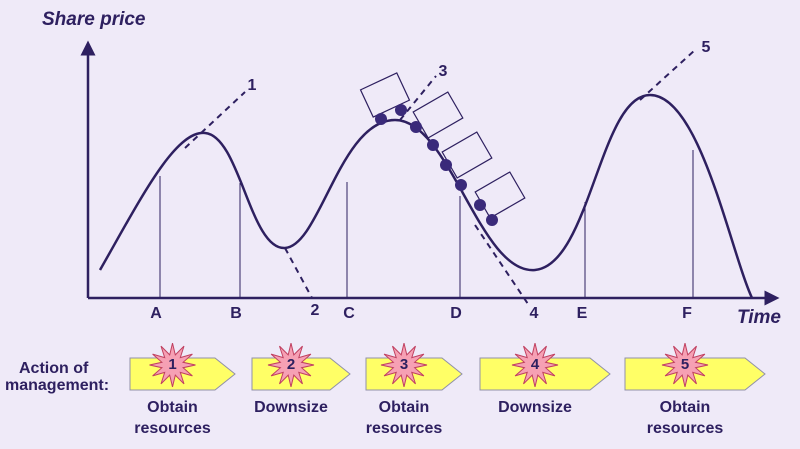 The image size is (800, 449). What do you see at coordinates (349, 313) in the screenshot?
I see `time-point: C` at bounding box center [349, 313].